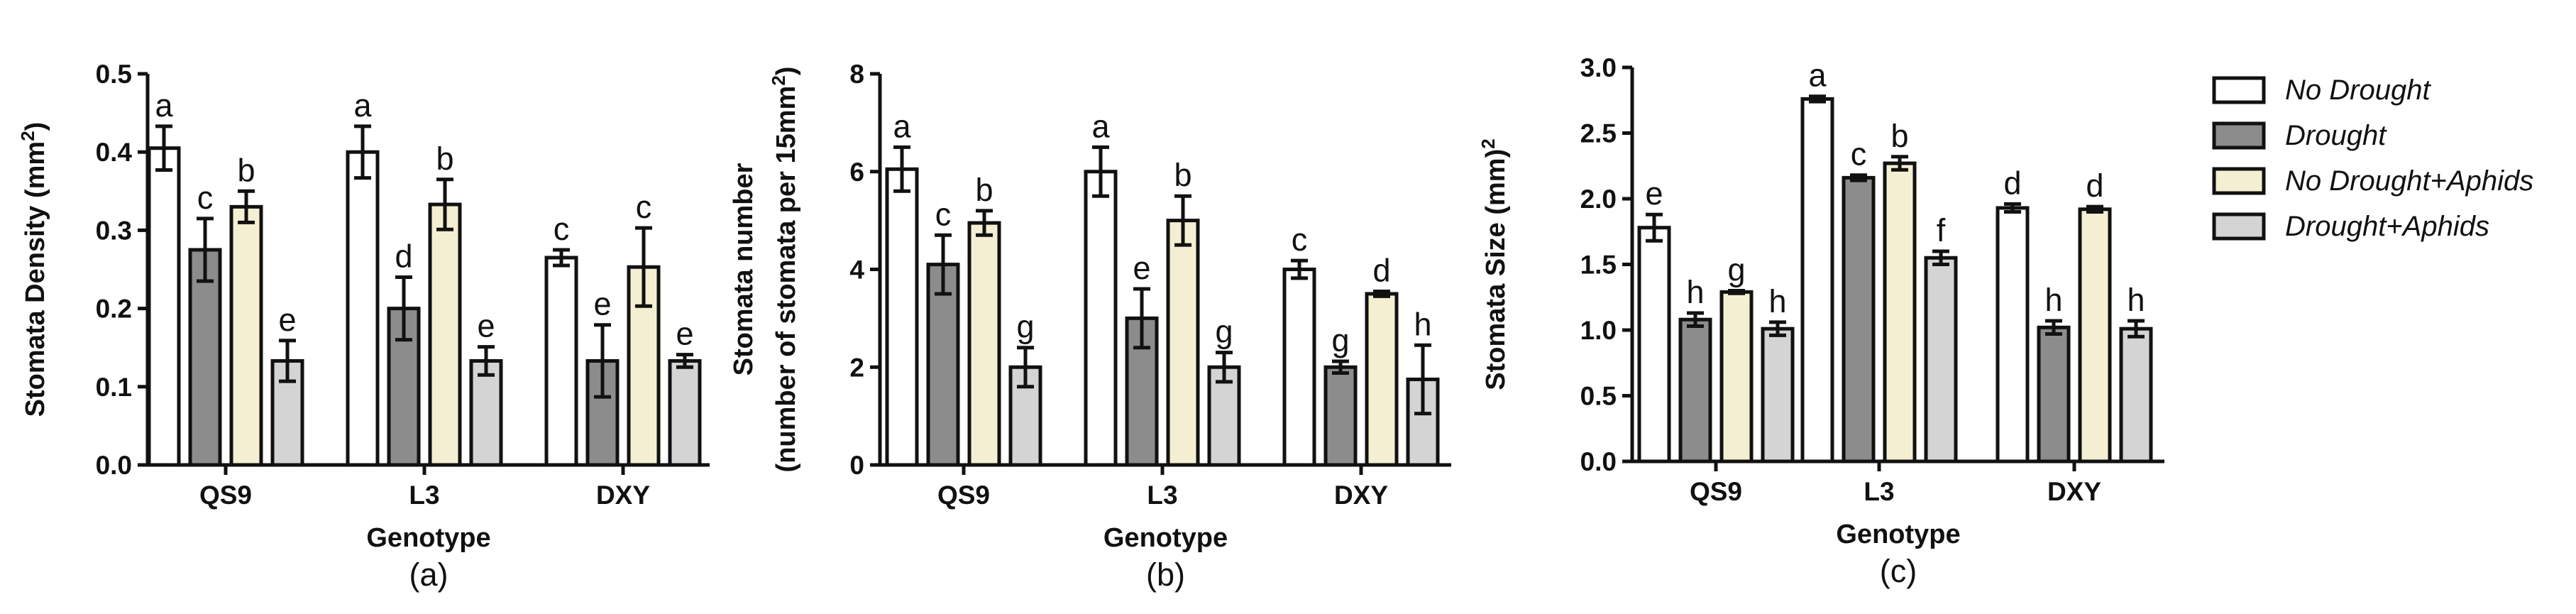 The width and height of the screenshot is (2576, 614). Describe the element at coordinates (1494, 264) in the screenshot. I see `y-axis-title: Stomata Size (mm)2` at that location.